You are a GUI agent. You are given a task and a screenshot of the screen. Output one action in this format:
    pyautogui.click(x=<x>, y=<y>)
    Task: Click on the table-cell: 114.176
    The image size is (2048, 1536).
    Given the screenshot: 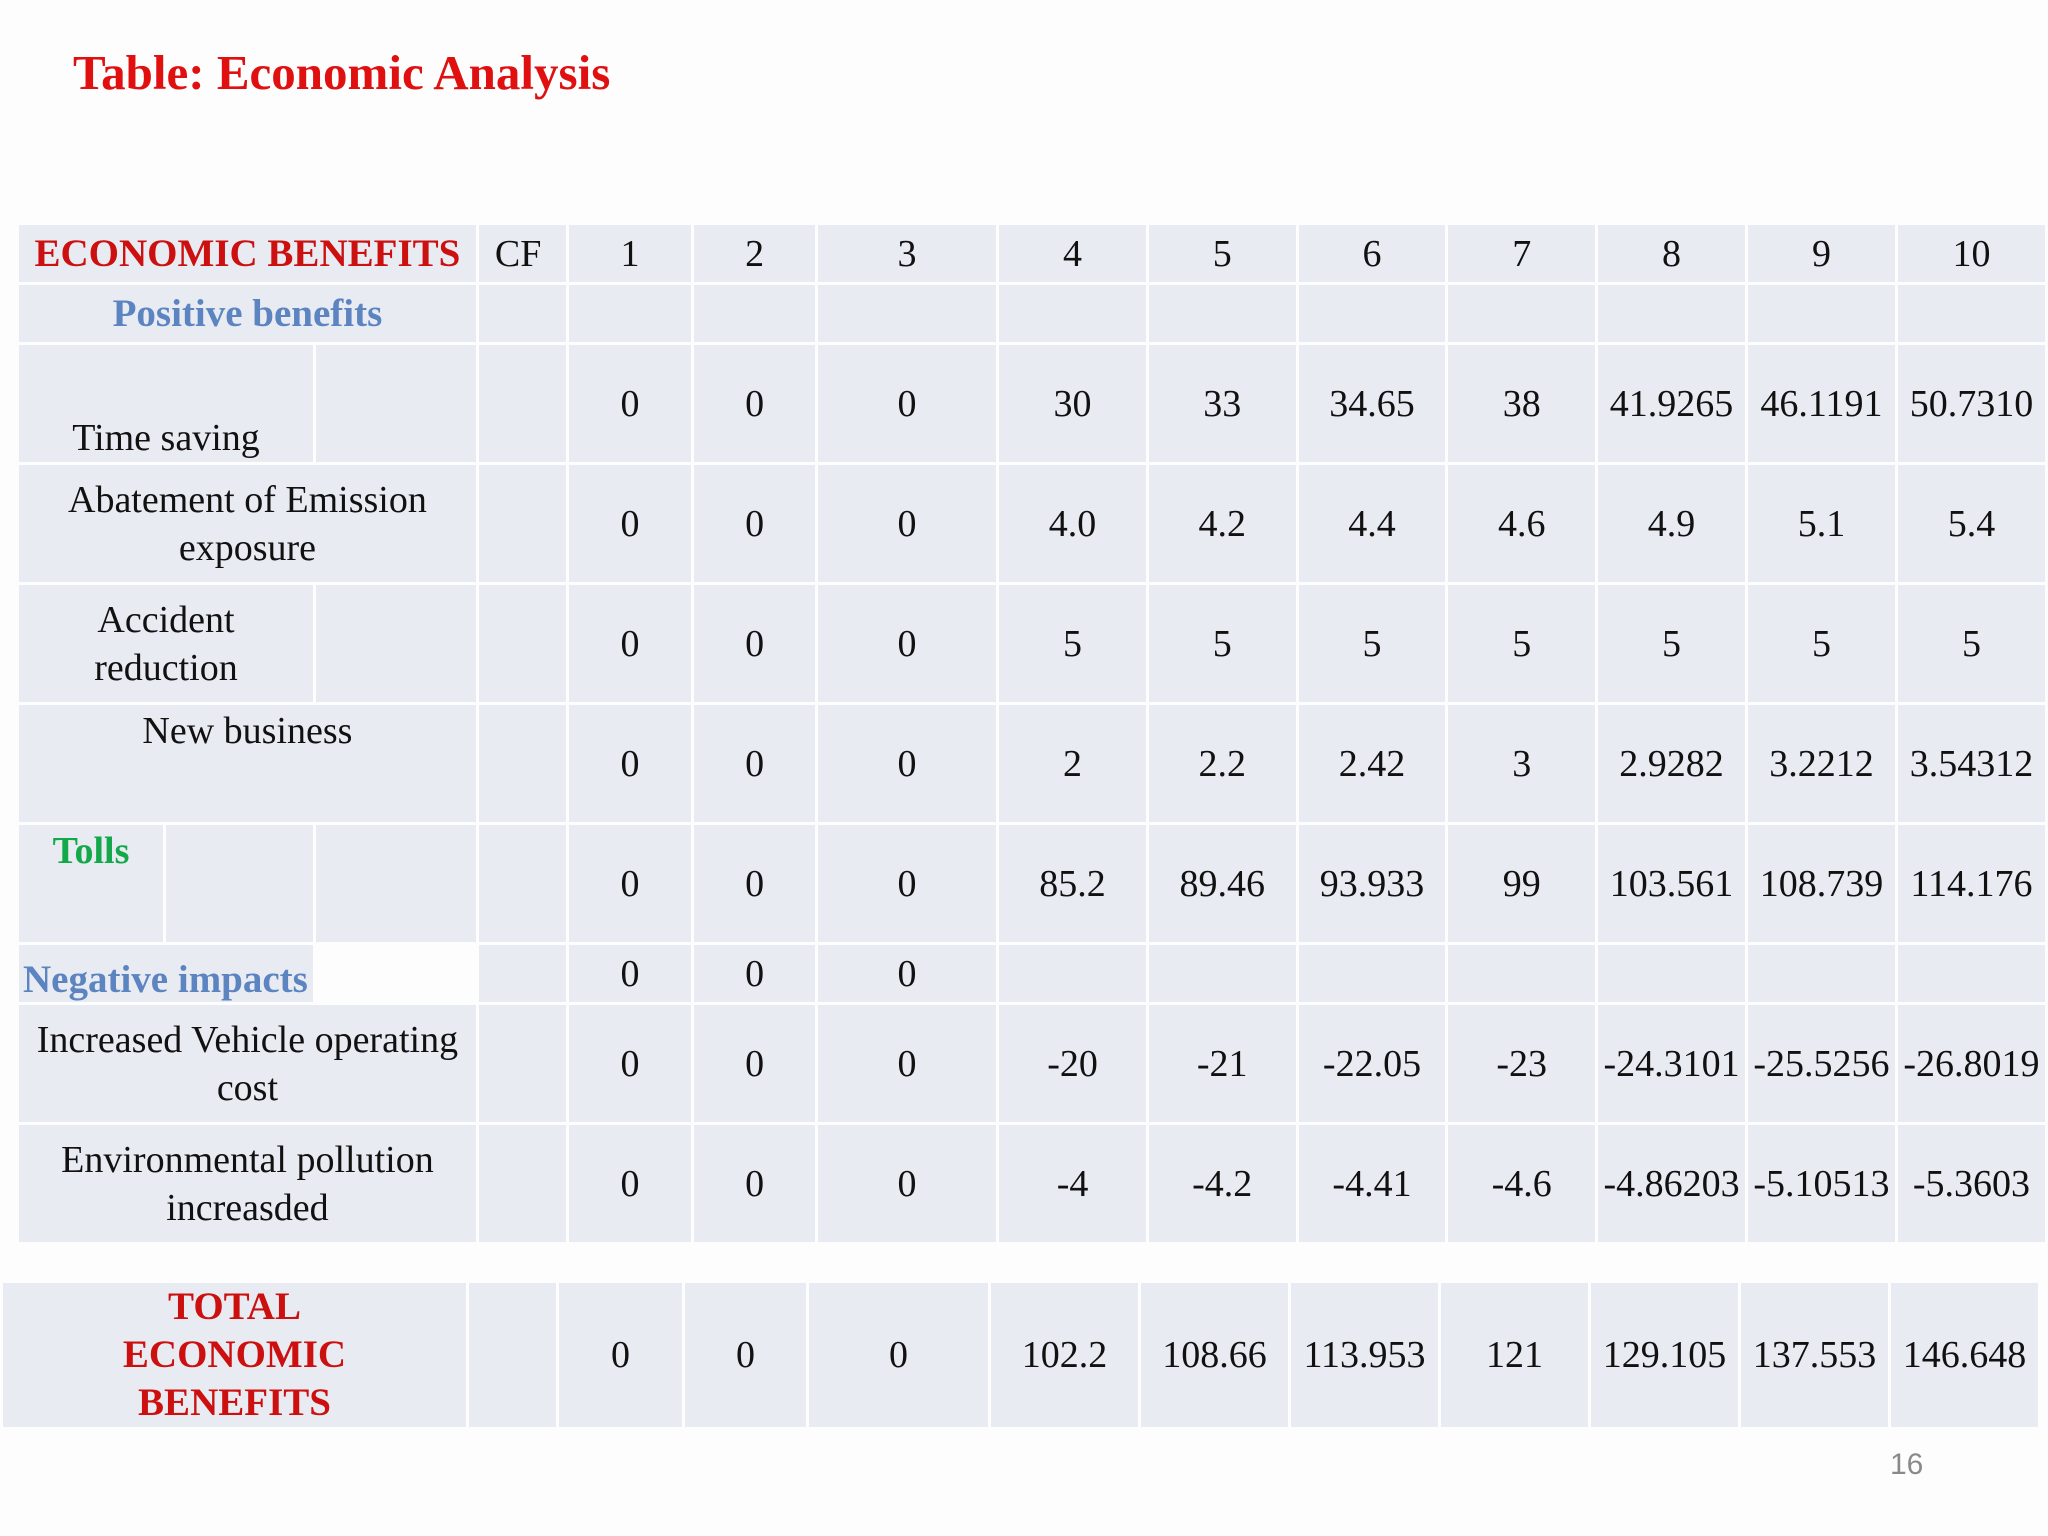 What is the action you would take?
    pyautogui.click(x=1971, y=883)
    